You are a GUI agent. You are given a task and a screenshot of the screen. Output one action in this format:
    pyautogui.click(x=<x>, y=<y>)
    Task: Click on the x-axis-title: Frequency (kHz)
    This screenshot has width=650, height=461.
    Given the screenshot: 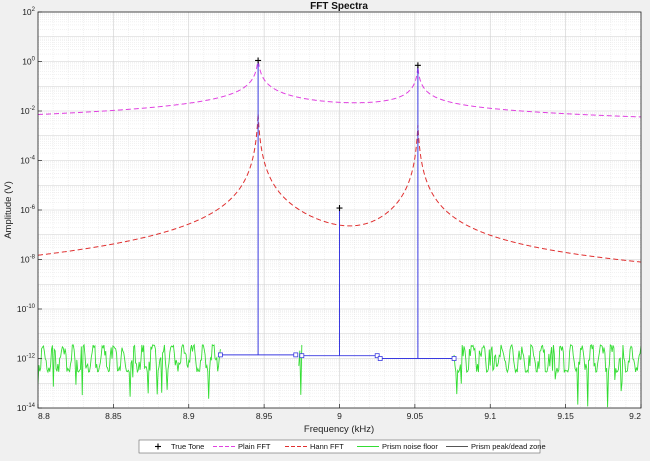 What is the action you would take?
    pyautogui.click(x=339, y=429)
    